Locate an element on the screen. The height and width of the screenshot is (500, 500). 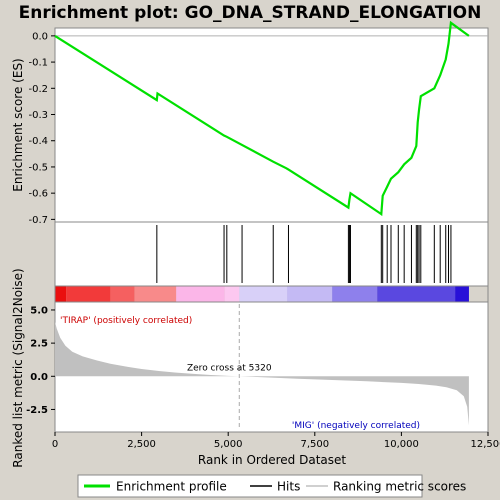
metric-y-axis: 5.0 2.5 0.0 -2.5 is located at coordinates (40, 360).